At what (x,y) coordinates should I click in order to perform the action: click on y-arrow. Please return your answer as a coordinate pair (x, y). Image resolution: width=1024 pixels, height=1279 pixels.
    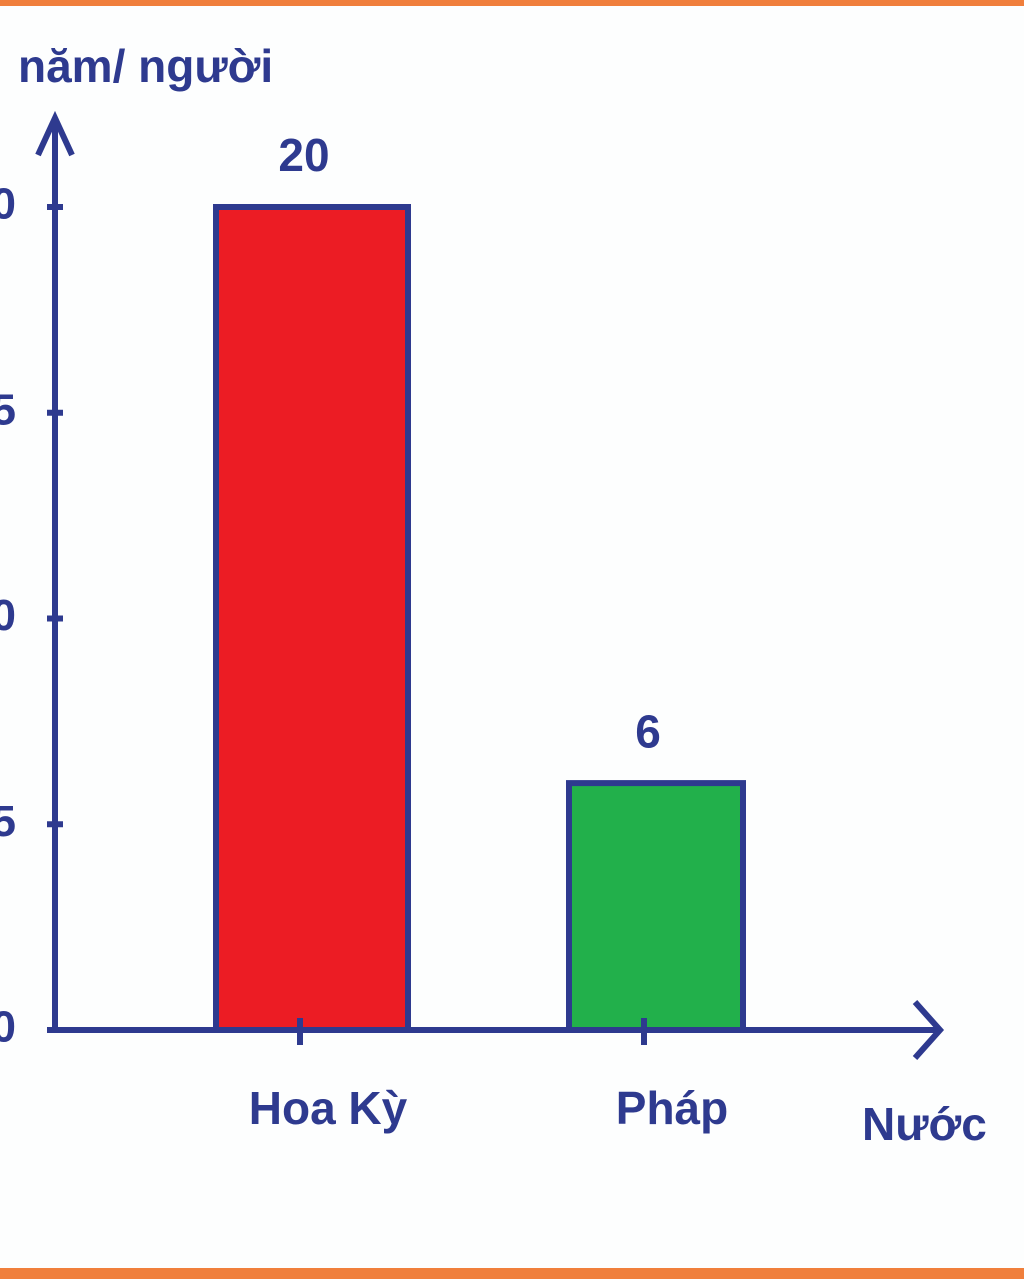
    Looking at the image, I should click on (55, 133).